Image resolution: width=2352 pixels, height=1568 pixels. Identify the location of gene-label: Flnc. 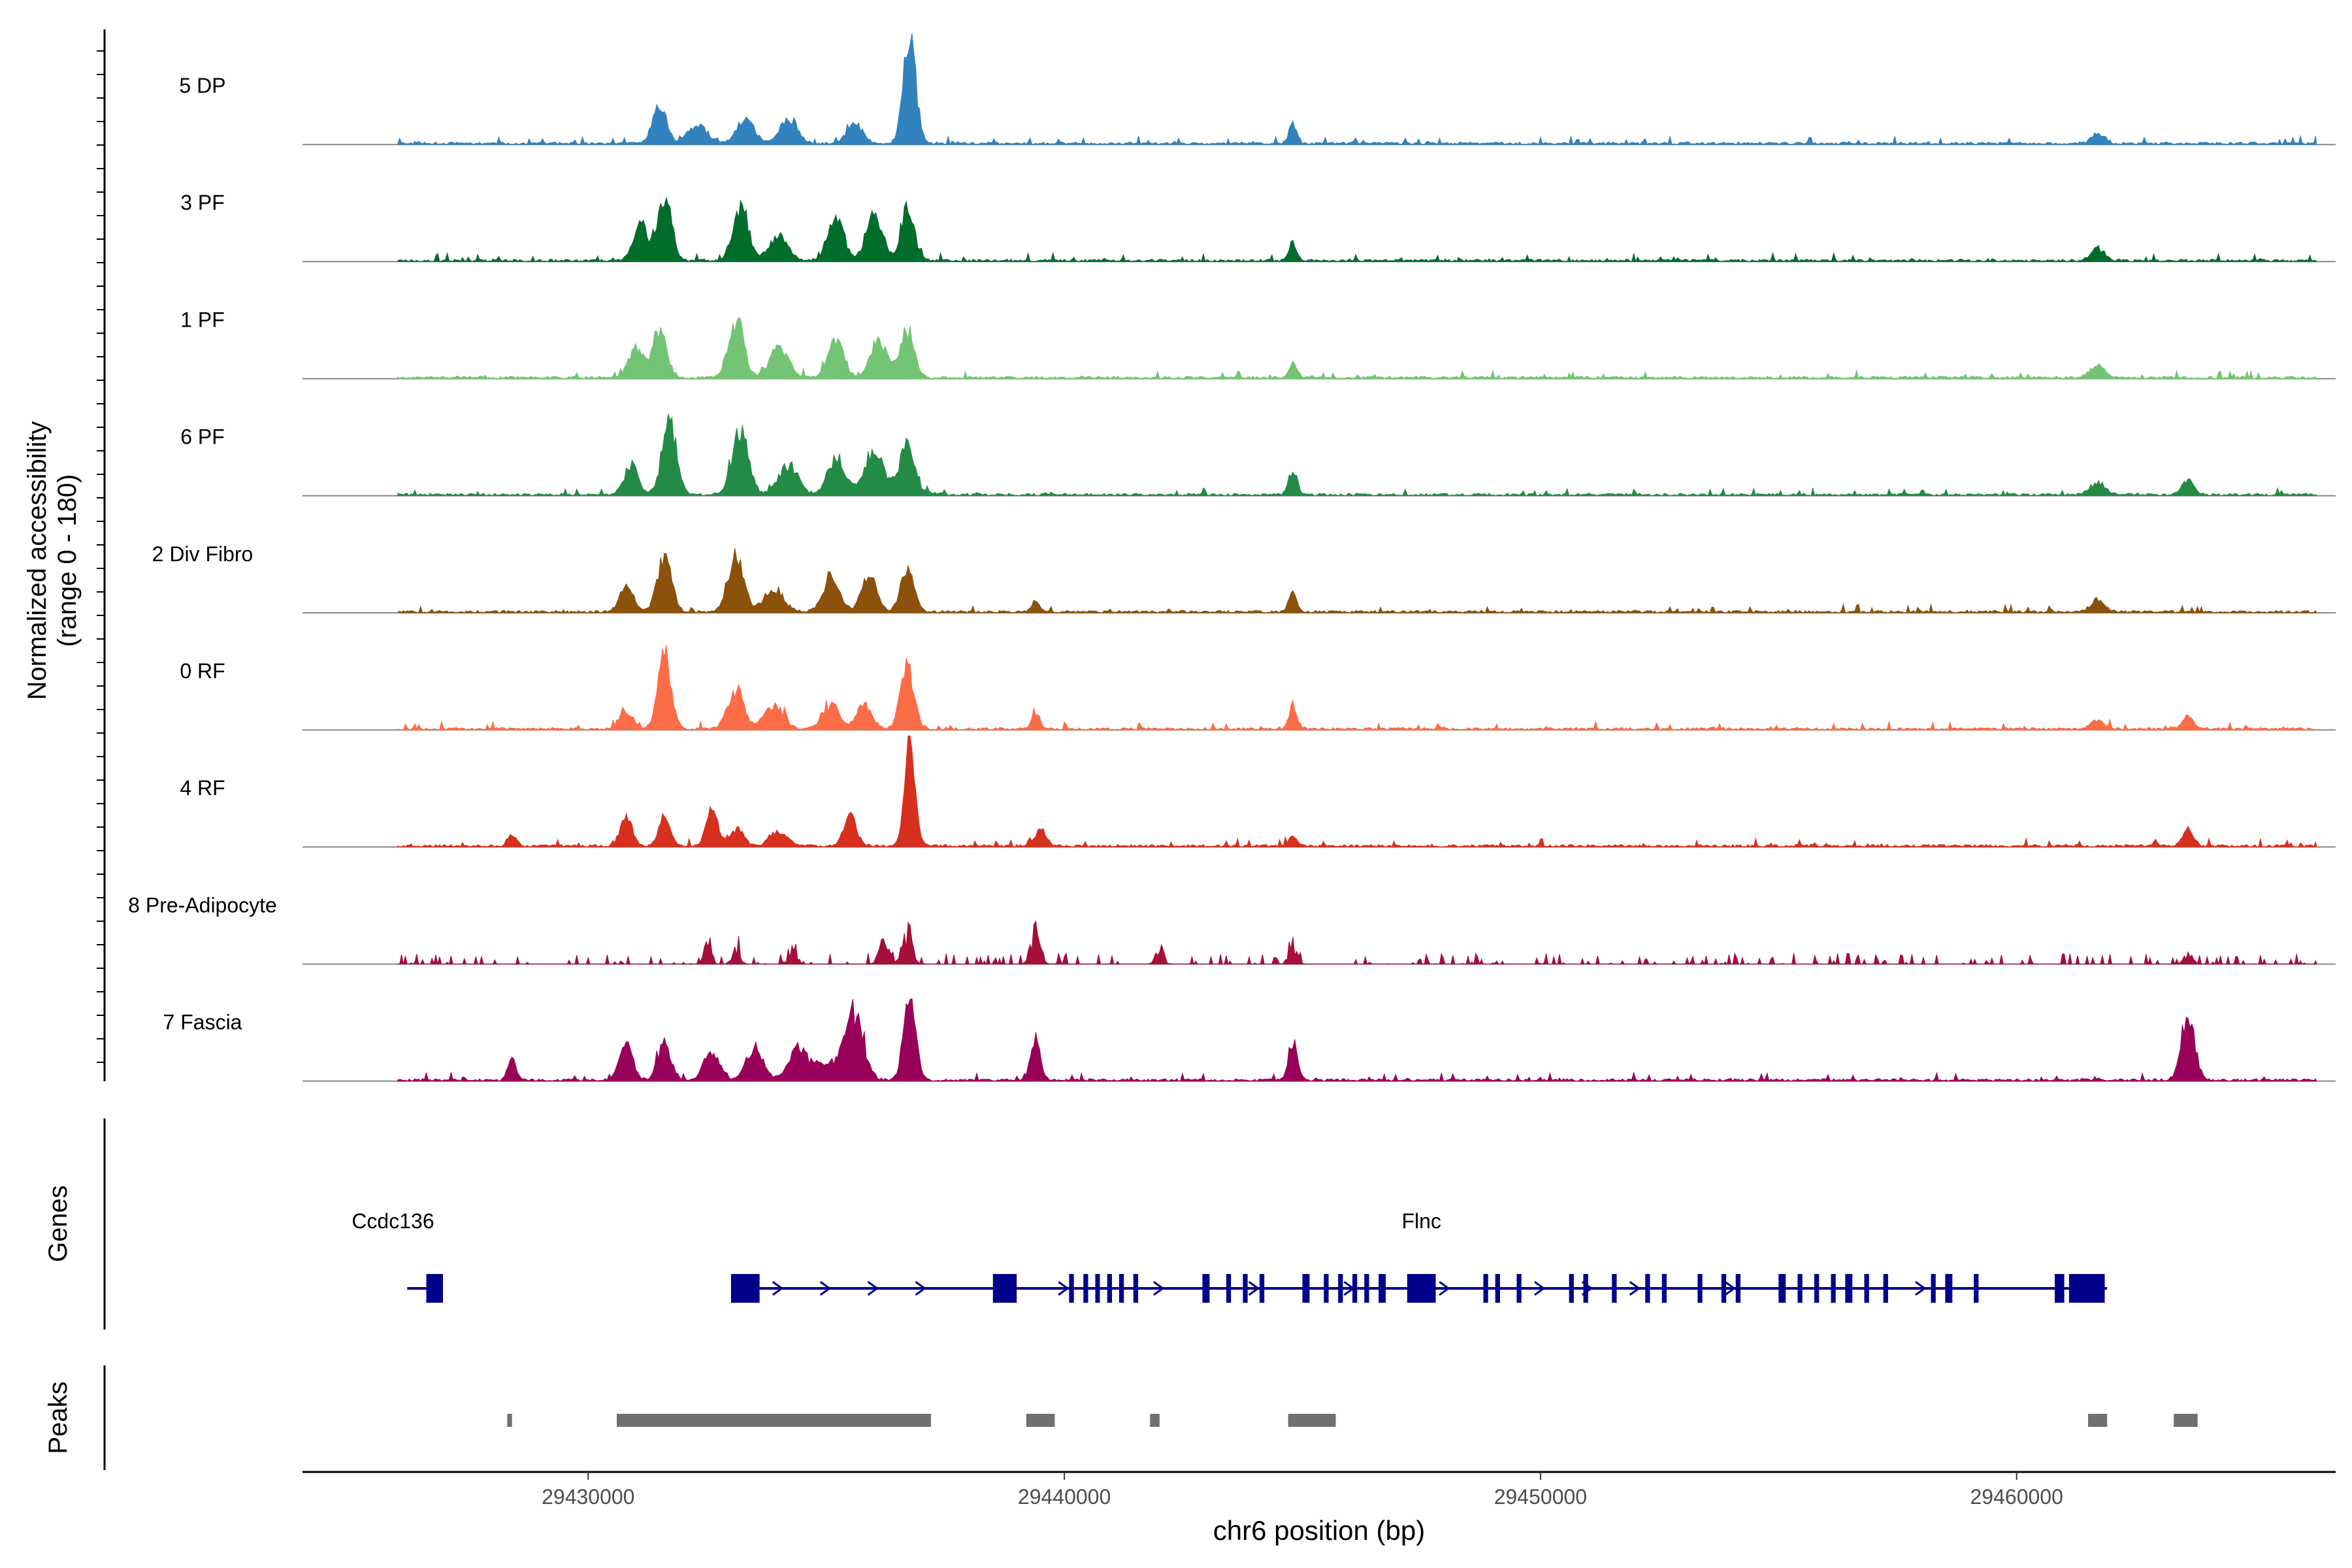
(1421, 1221).